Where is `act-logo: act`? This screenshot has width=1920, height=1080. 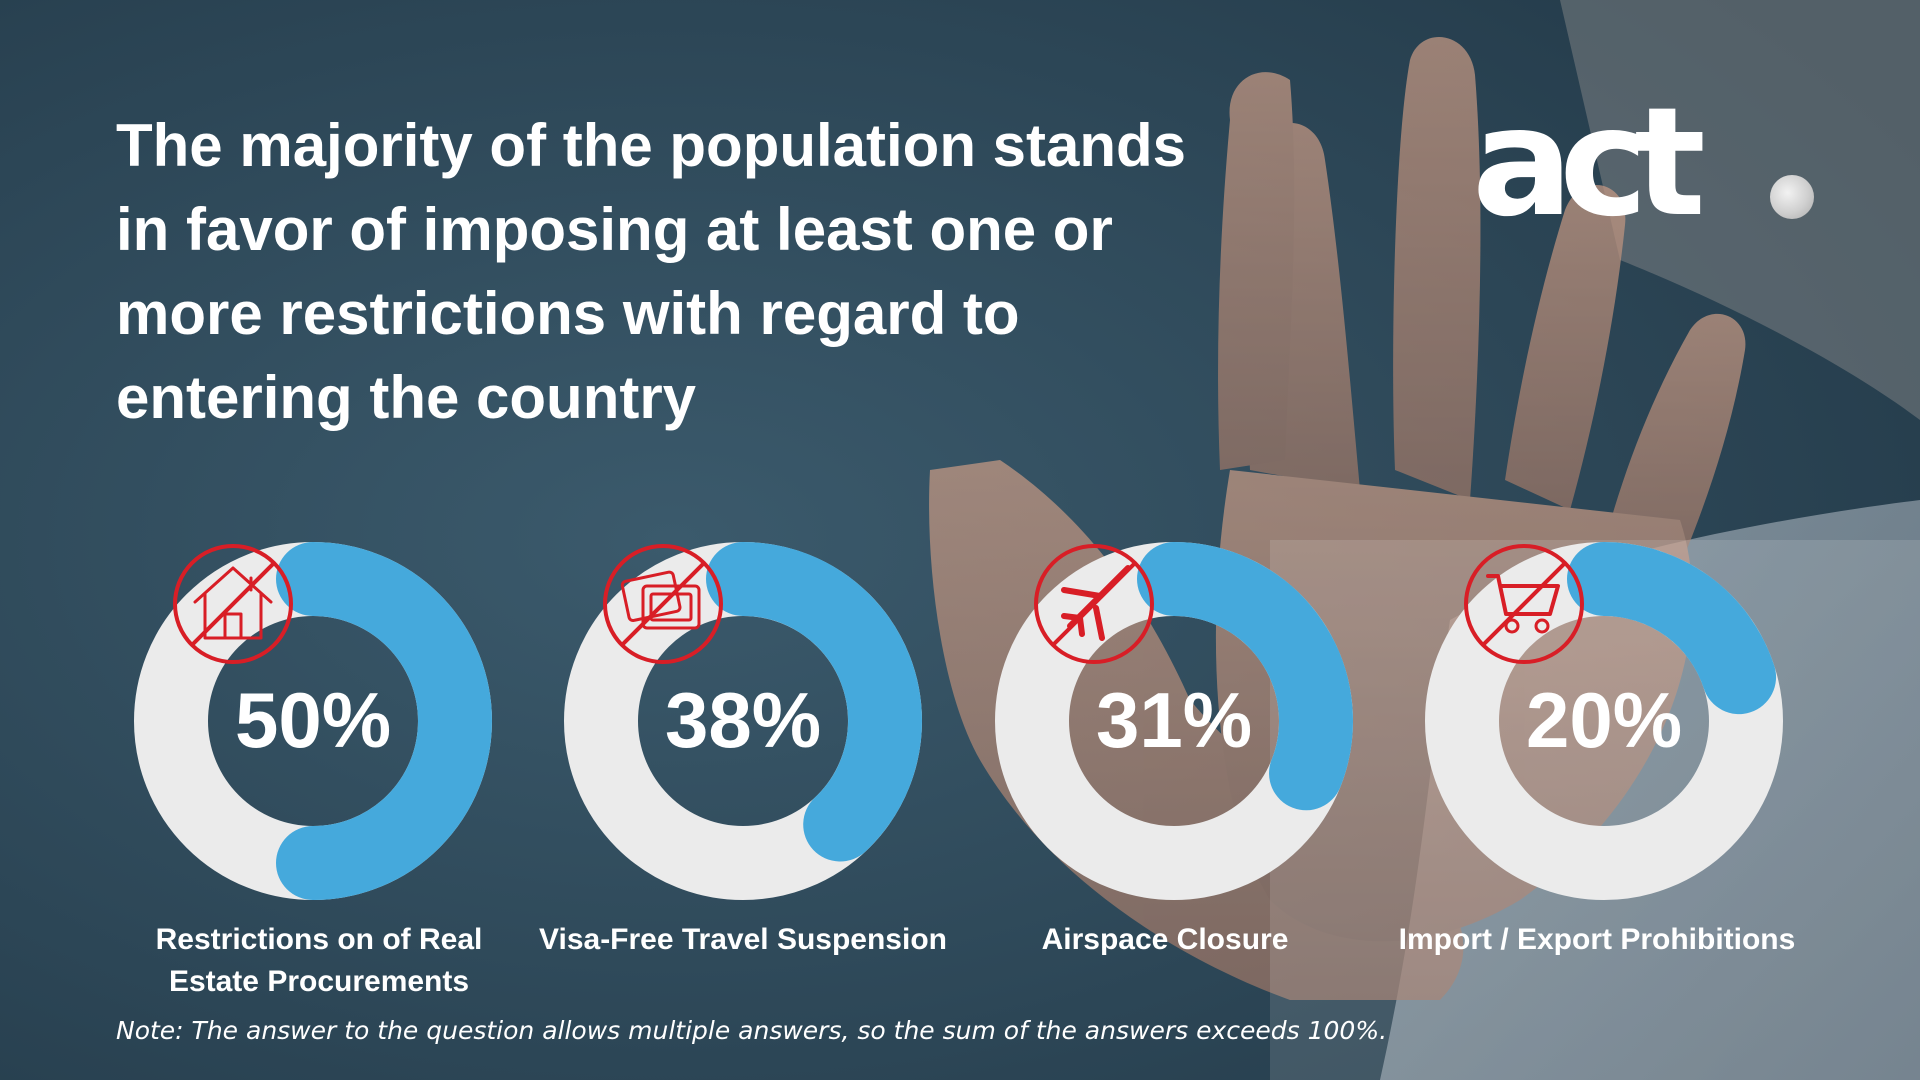 act-logo: act is located at coordinates (1648, 163).